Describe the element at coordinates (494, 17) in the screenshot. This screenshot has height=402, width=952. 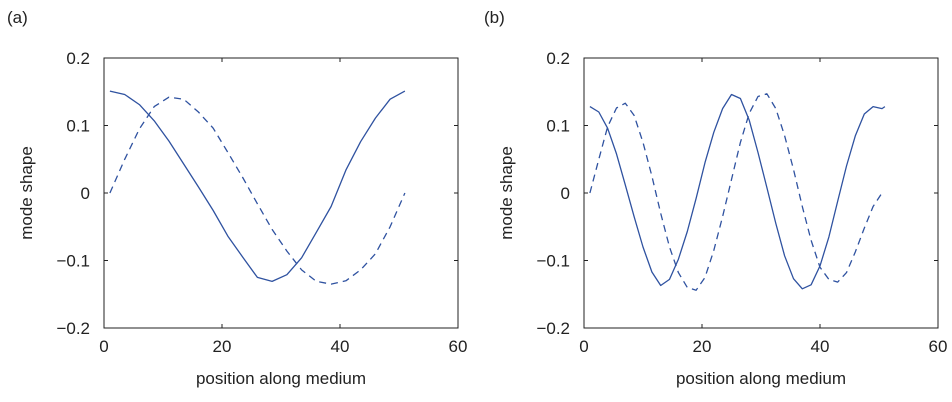
I see `panel-b-label: (b)` at that location.